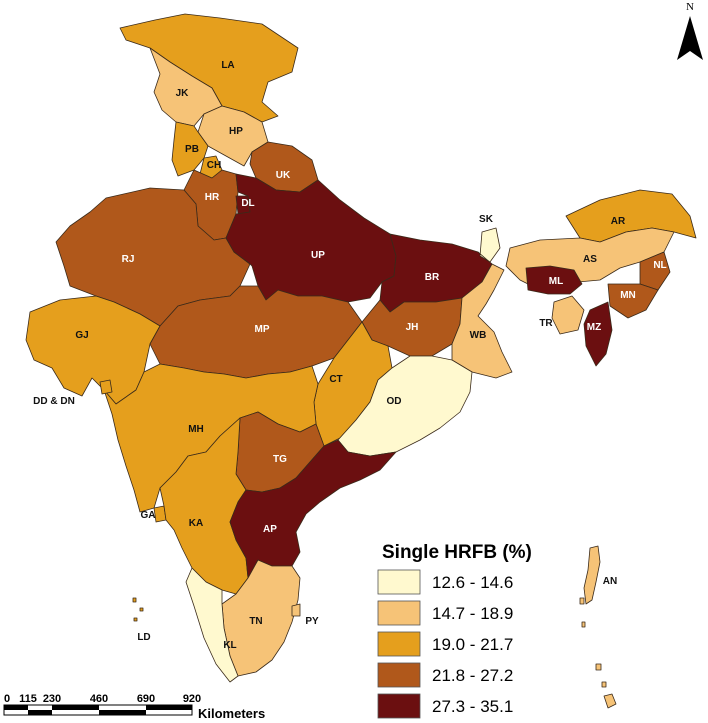 Image resolution: width=708 pixels, height=723 pixels. I want to click on region-SK, so click(490, 245).